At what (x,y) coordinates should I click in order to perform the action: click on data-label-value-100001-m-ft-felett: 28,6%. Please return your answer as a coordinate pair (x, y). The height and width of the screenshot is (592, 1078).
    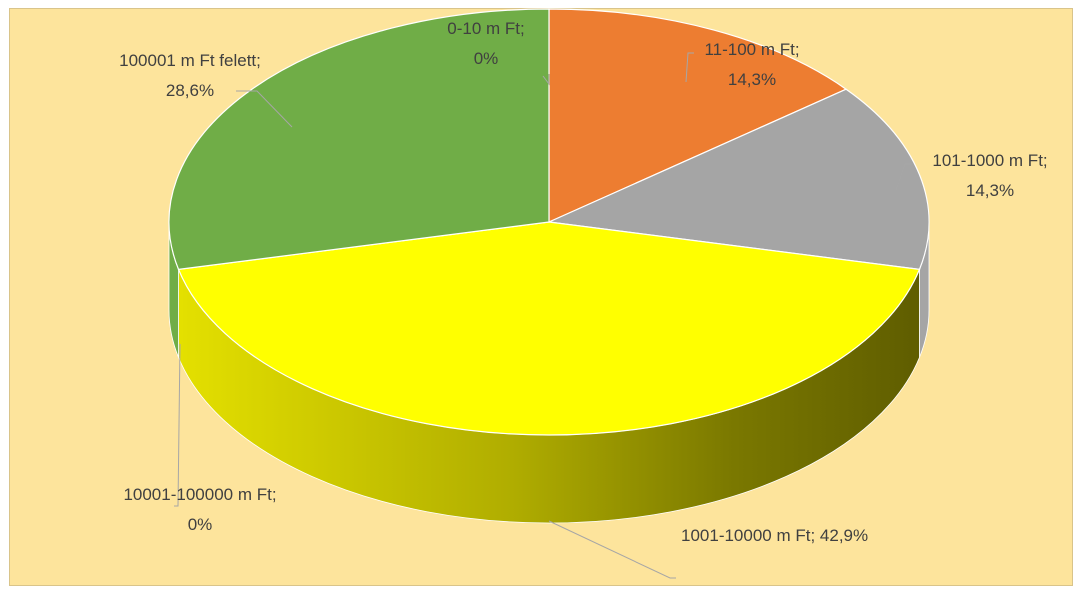
    Looking at the image, I should click on (190, 90).